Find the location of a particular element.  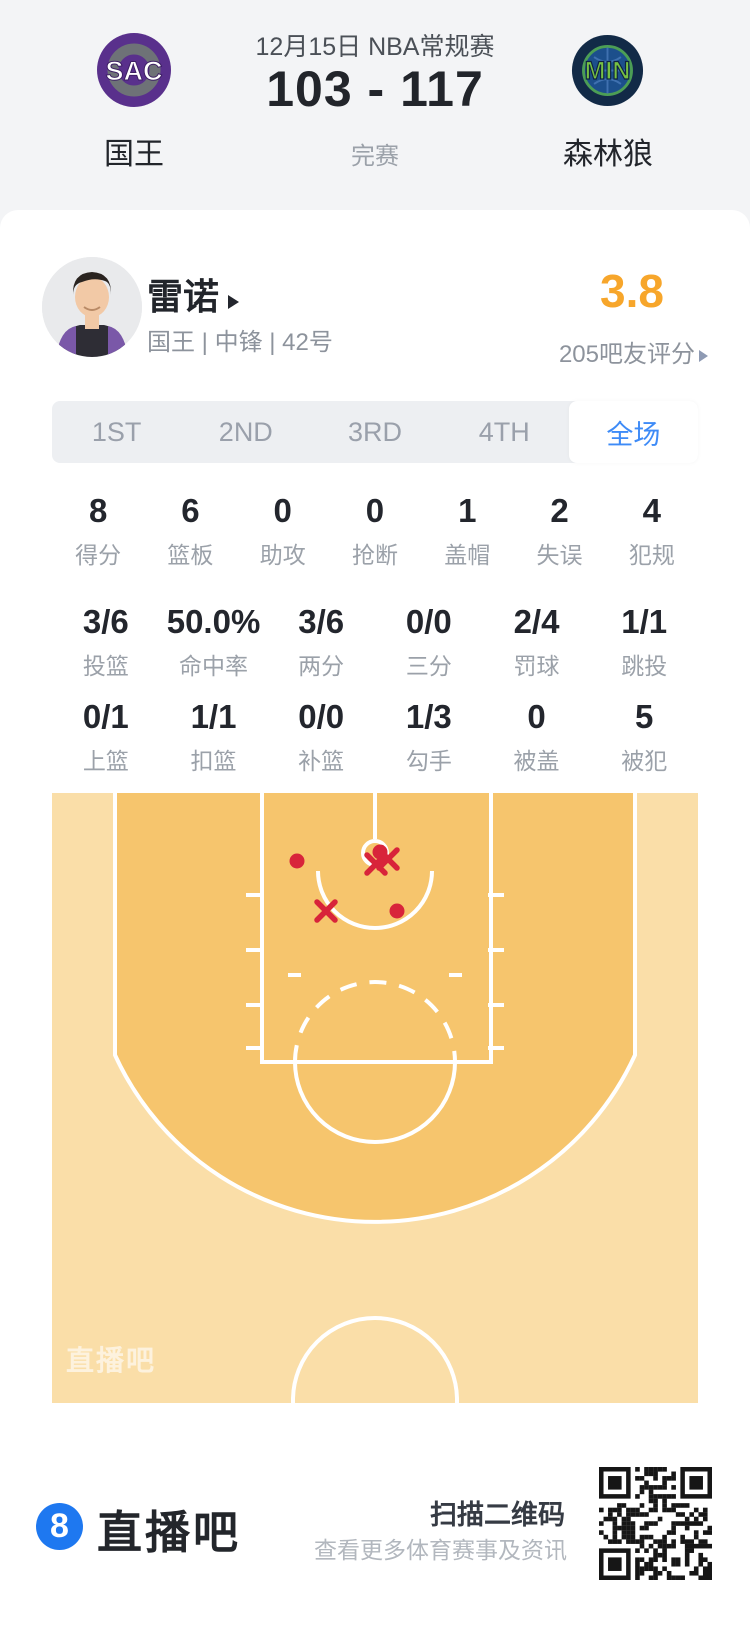

stat-label: 抢断 is located at coordinates (374, 555).